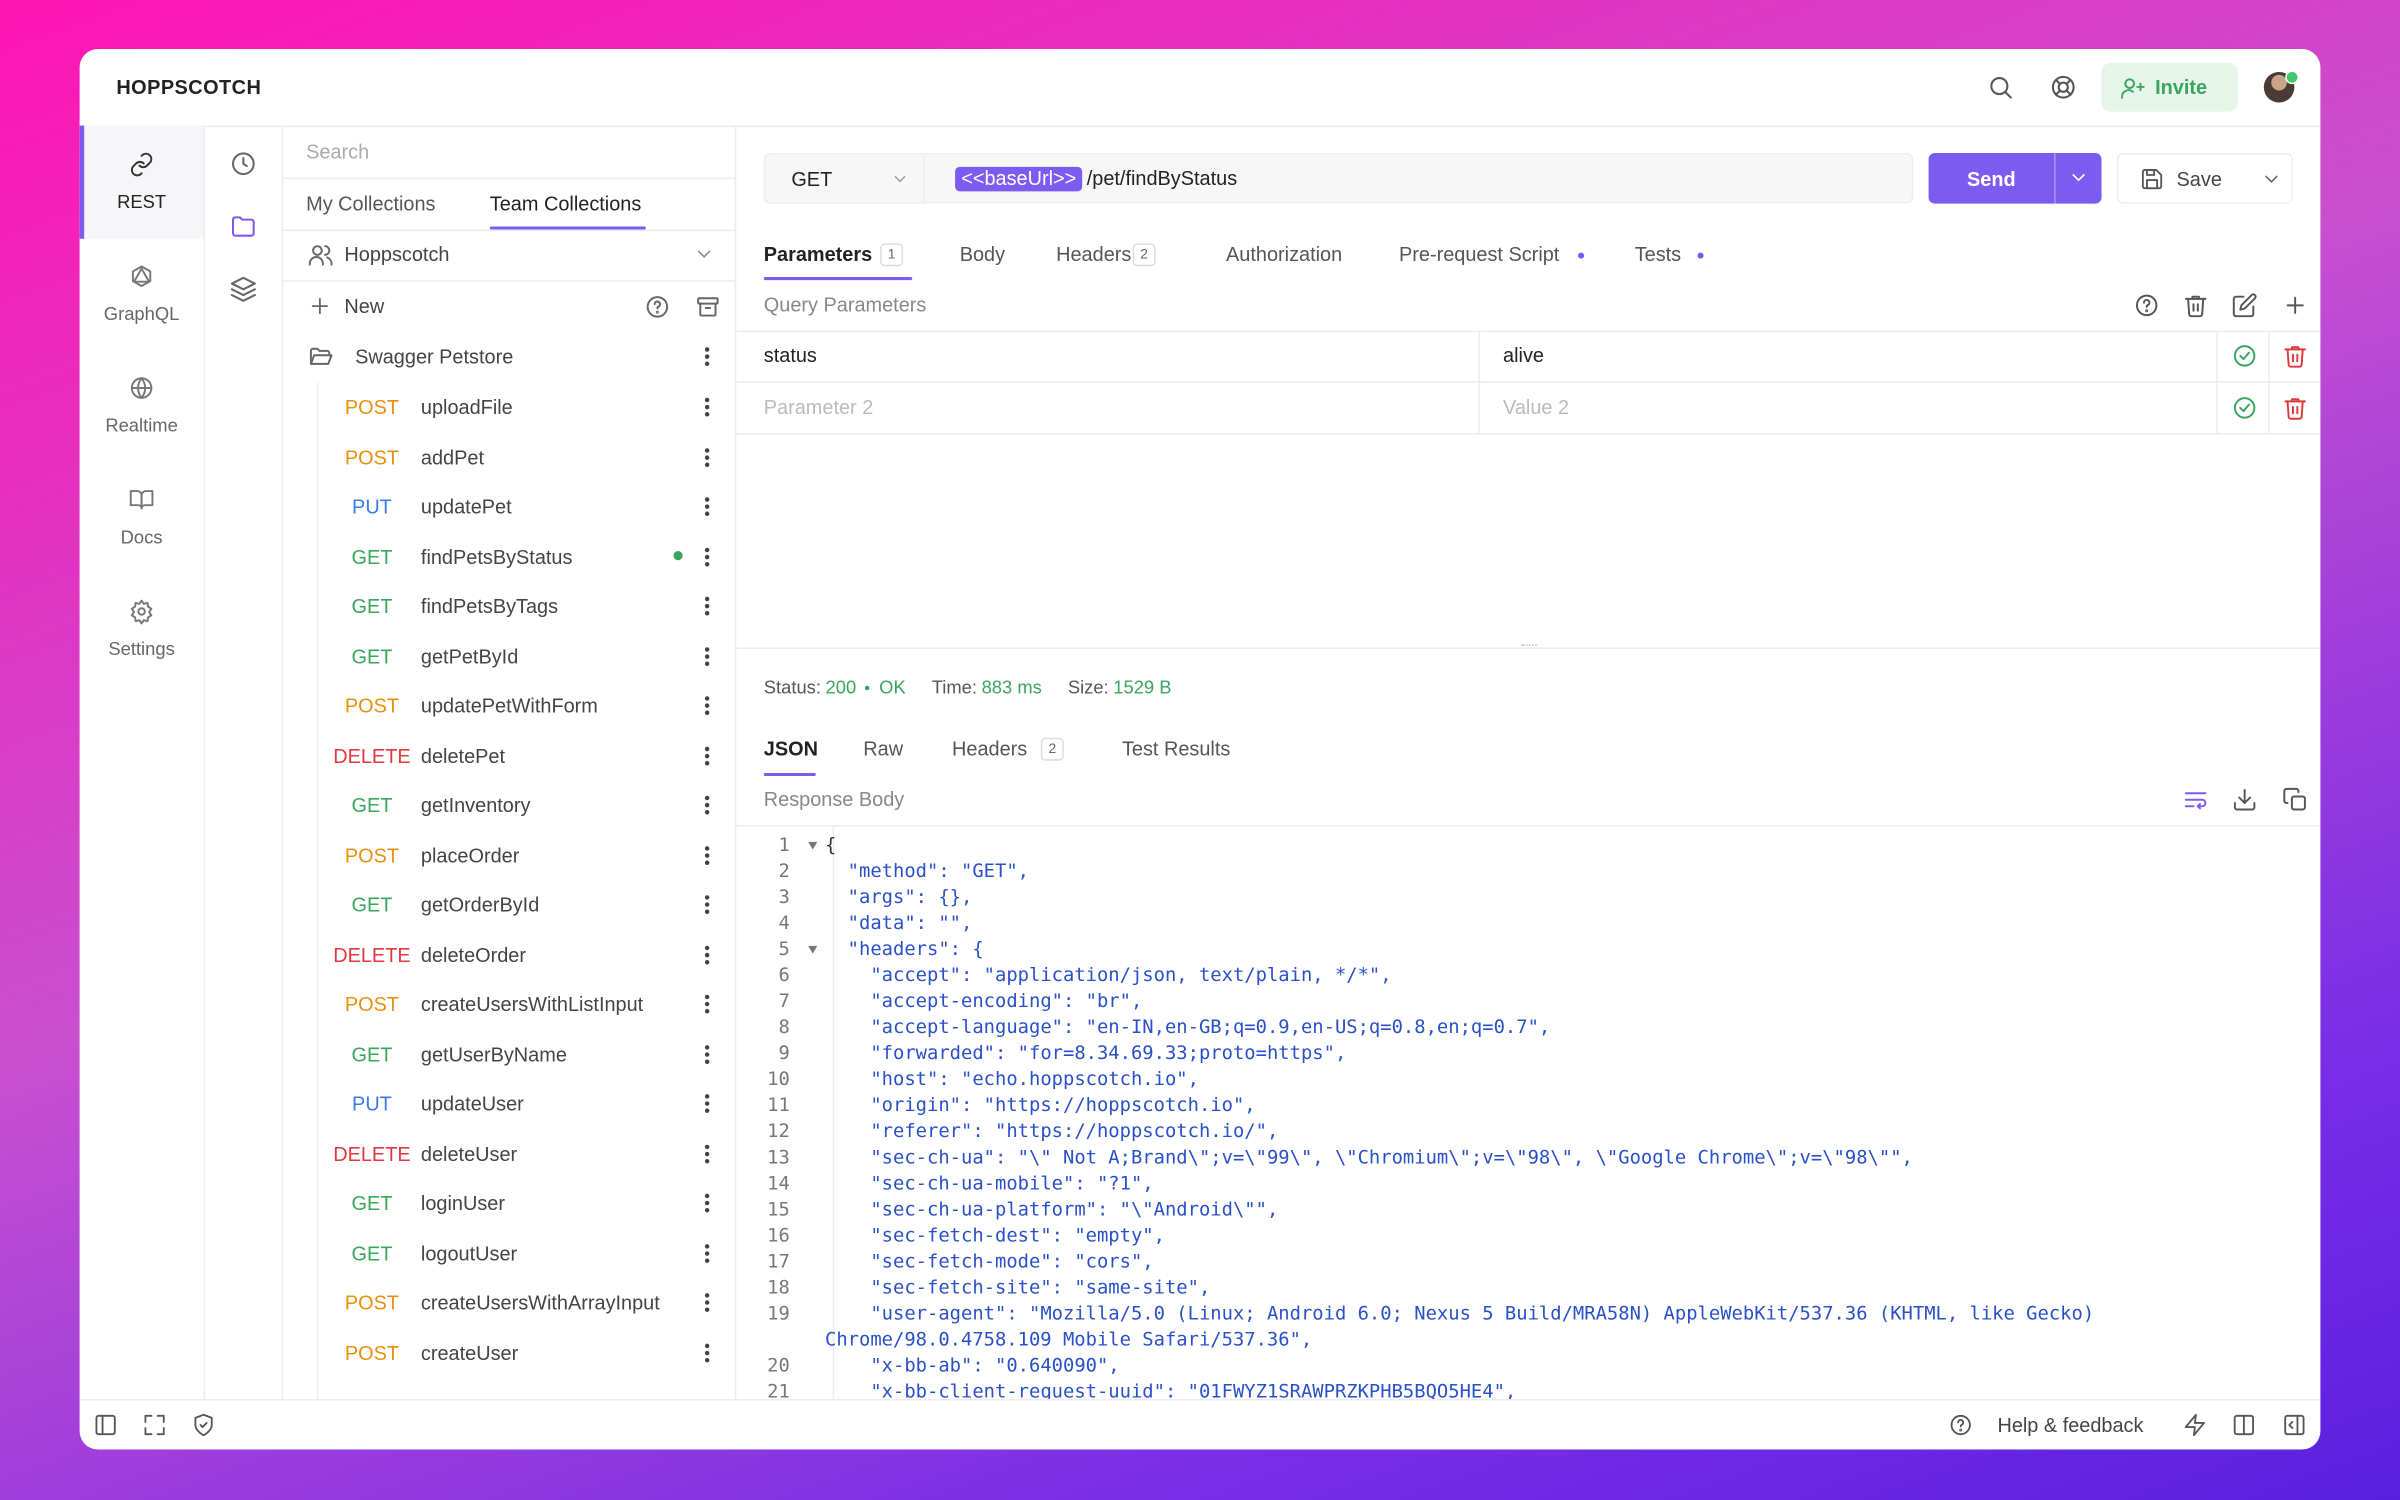 Image resolution: width=2400 pixels, height=1500 pixels. Describe the element at coordinates (1176, 748) in the screenshot. I see `tab: Test Results` at that location.